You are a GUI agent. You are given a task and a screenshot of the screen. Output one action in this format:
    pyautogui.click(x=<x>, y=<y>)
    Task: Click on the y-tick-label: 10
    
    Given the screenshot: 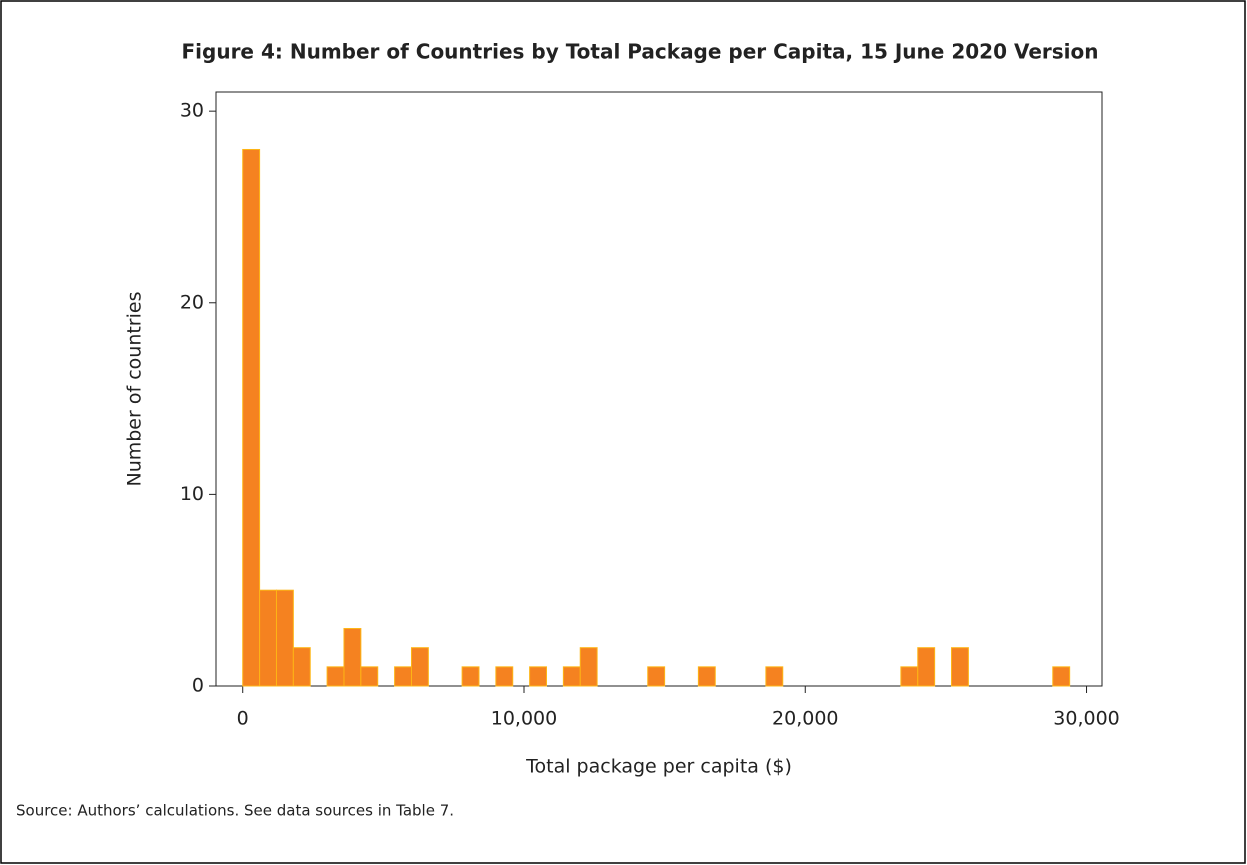 What is the action you would take?
    pyautogui.click(x=192, y=494)
    